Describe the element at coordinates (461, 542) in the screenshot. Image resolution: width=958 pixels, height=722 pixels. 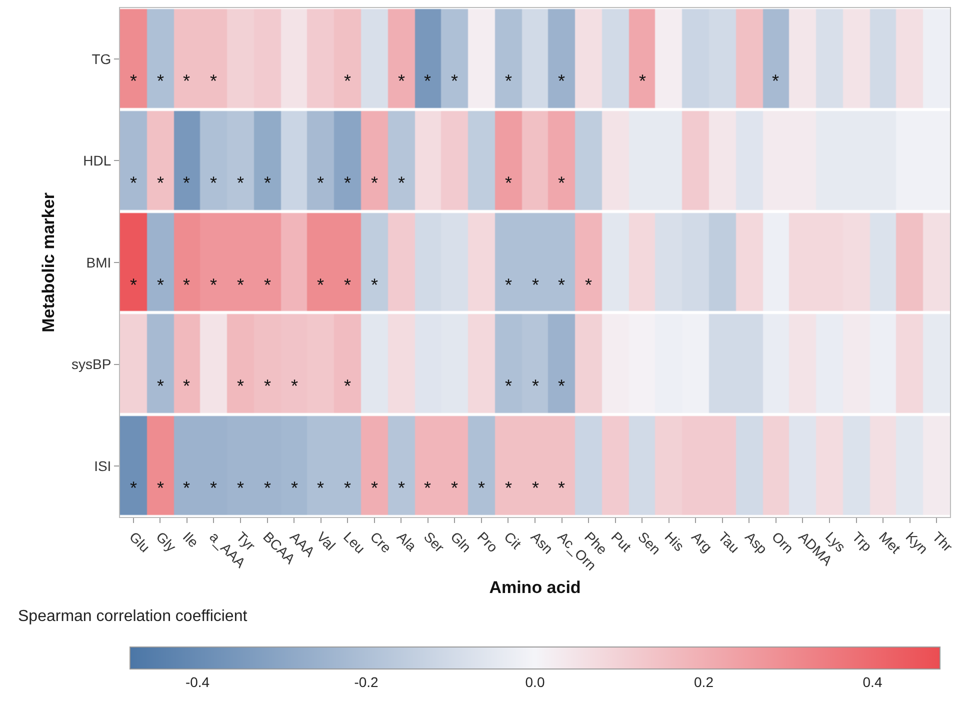
I see `x-tick-label: Gln` at that location.